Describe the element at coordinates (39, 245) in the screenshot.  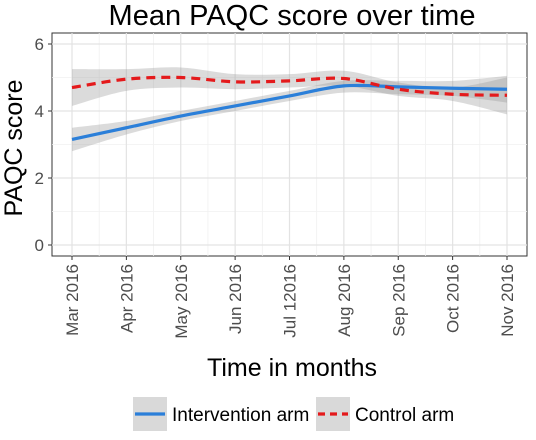
I see `y-tick-label: 0` at that location.